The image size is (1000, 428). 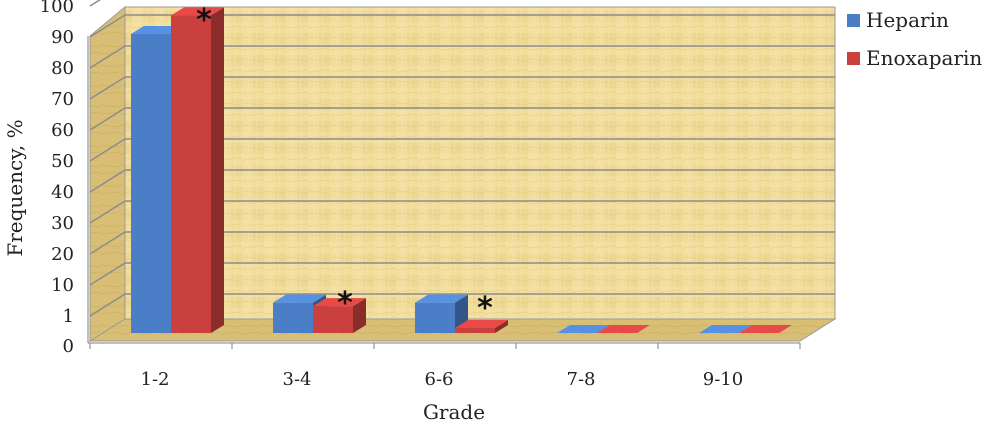 What do you see at coordinates (157, 30) in the screenshot?
I see `bar-heparin-1-2-top` at bounding box center [157, 30].